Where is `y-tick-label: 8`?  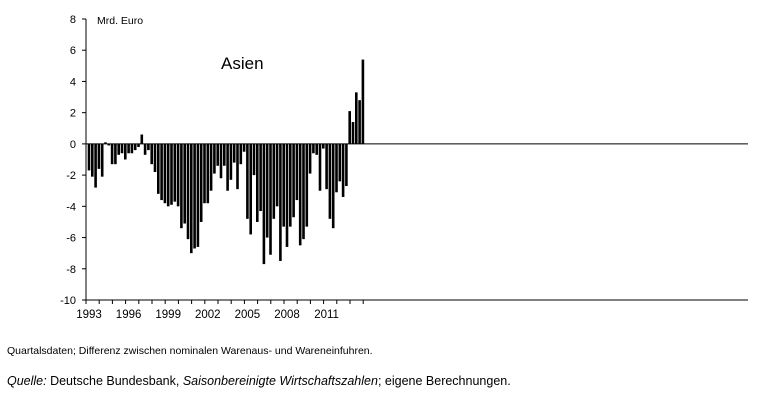
y-tick-label: 8 is located at coordinates (73, 20).